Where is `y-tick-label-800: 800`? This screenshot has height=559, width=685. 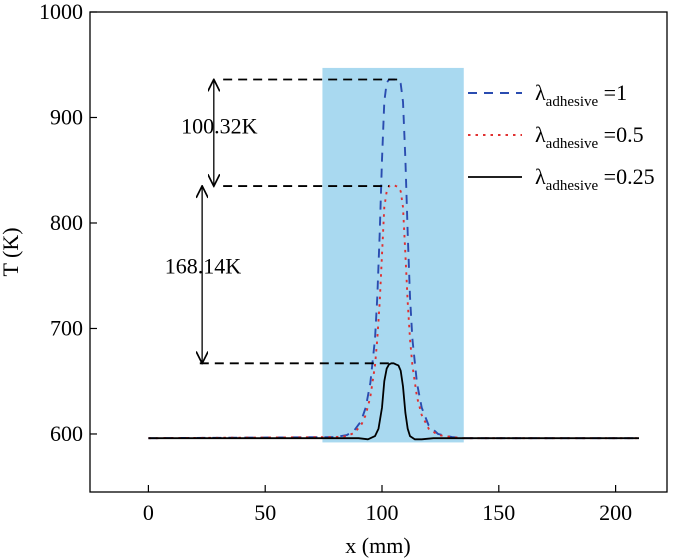
y-tick-label-800: 800 is located at coordinates (66, 222).